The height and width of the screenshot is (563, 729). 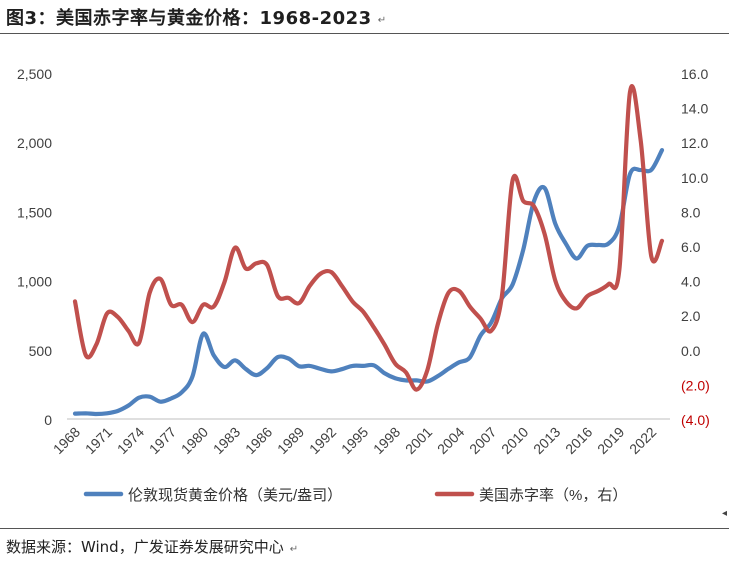 I want to click on figure-title-bar: 图3：美国赤字率与黄金价格：1968-2023 ↵, so click(x=196, y=17).